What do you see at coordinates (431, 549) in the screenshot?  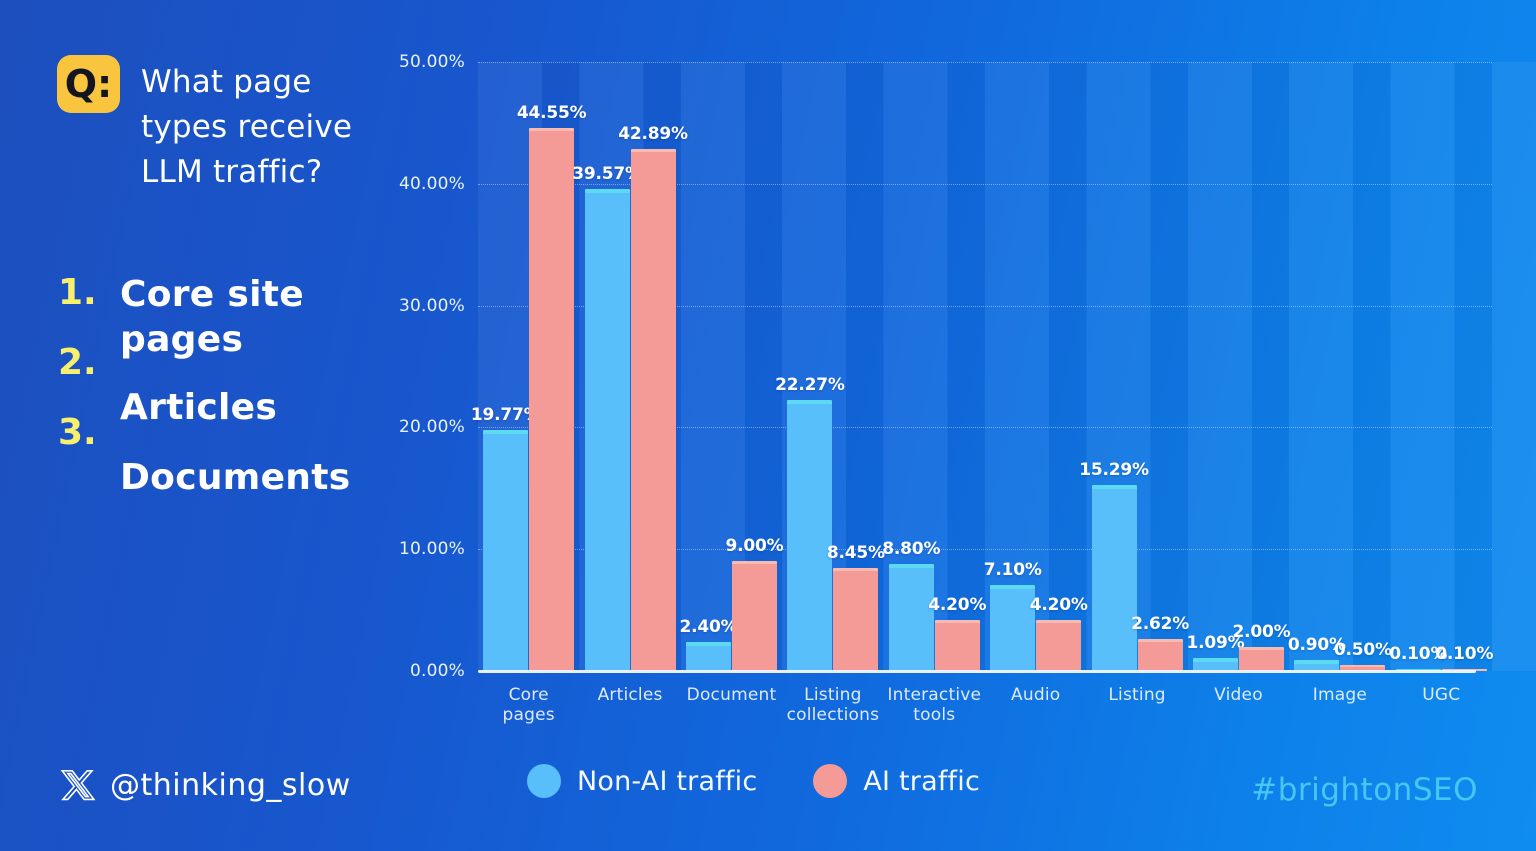 I see `y-tick-label: 10.00%` at bounding box center [431, 549].